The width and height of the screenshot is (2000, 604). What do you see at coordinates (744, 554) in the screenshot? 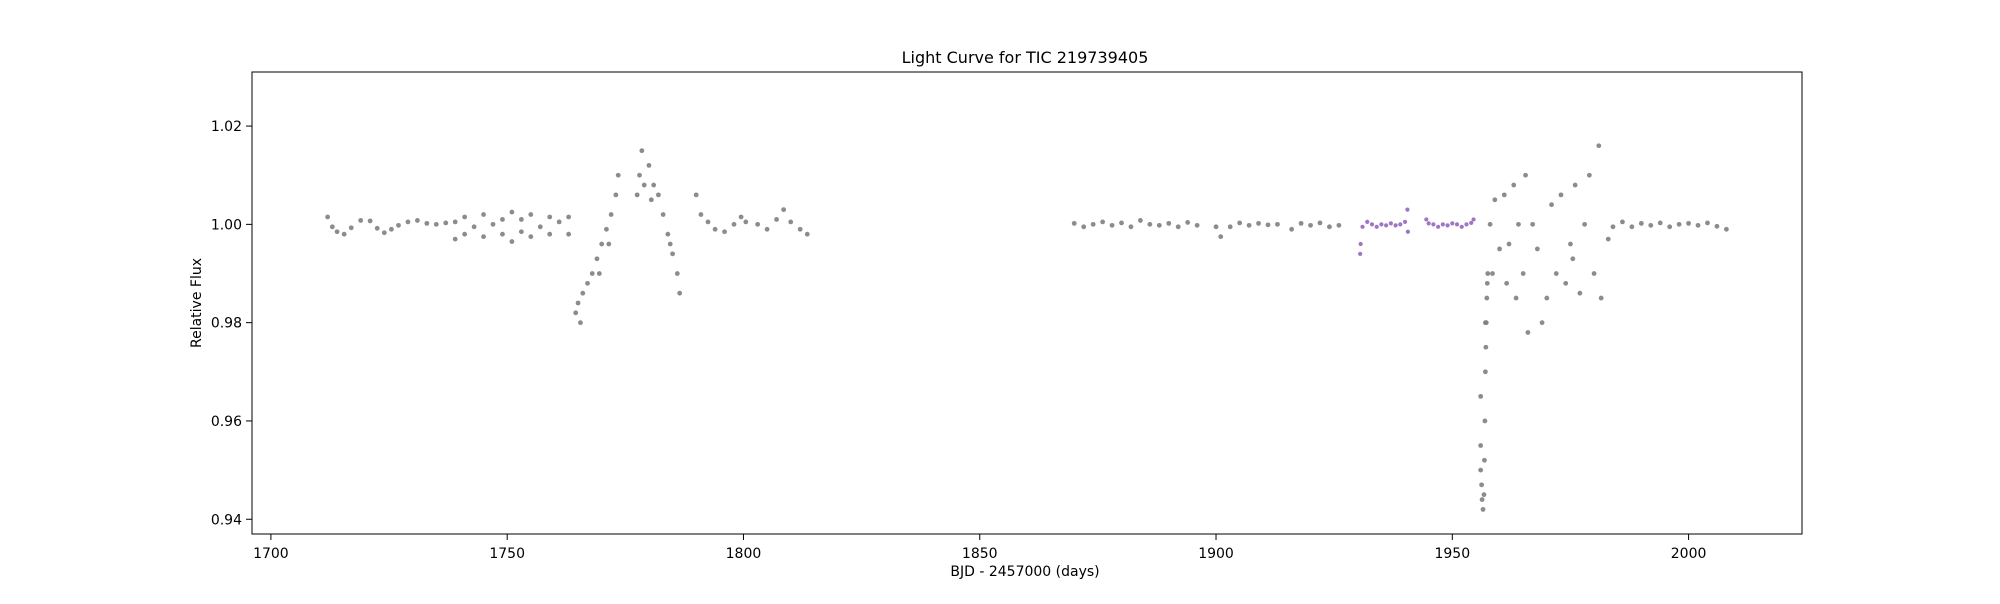
I see `x-tick-label: 1800` at bounding box center [744, 554].